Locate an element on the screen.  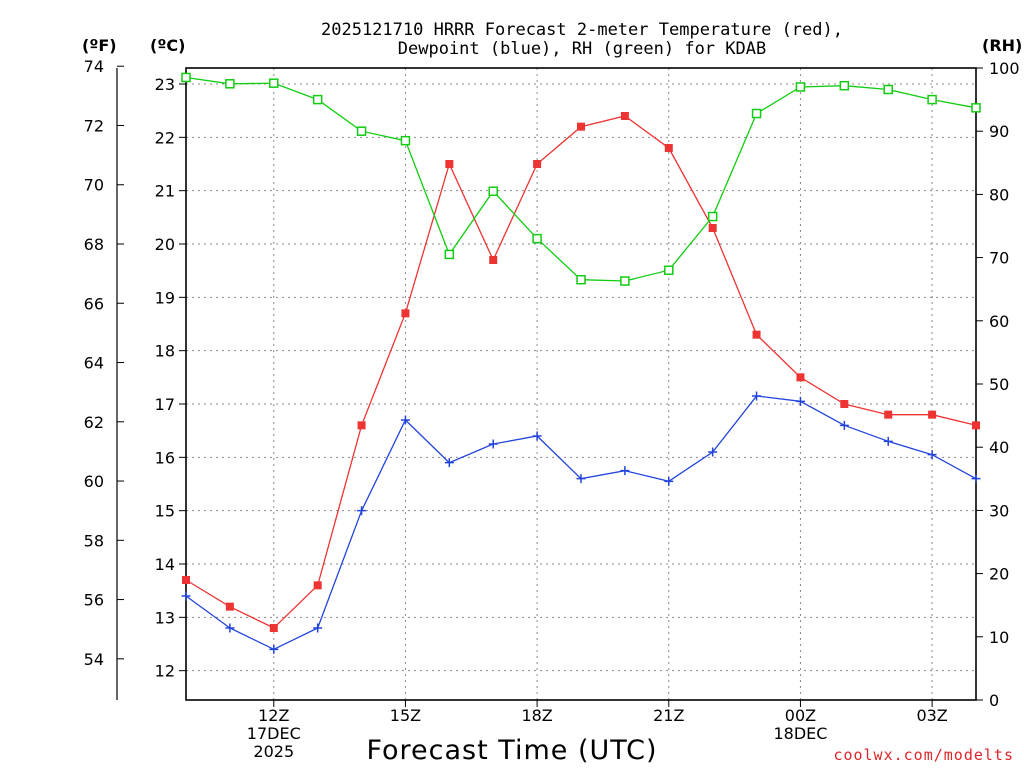
fahrenheit-tick-label: 54 is located at coordinates (94, 659).